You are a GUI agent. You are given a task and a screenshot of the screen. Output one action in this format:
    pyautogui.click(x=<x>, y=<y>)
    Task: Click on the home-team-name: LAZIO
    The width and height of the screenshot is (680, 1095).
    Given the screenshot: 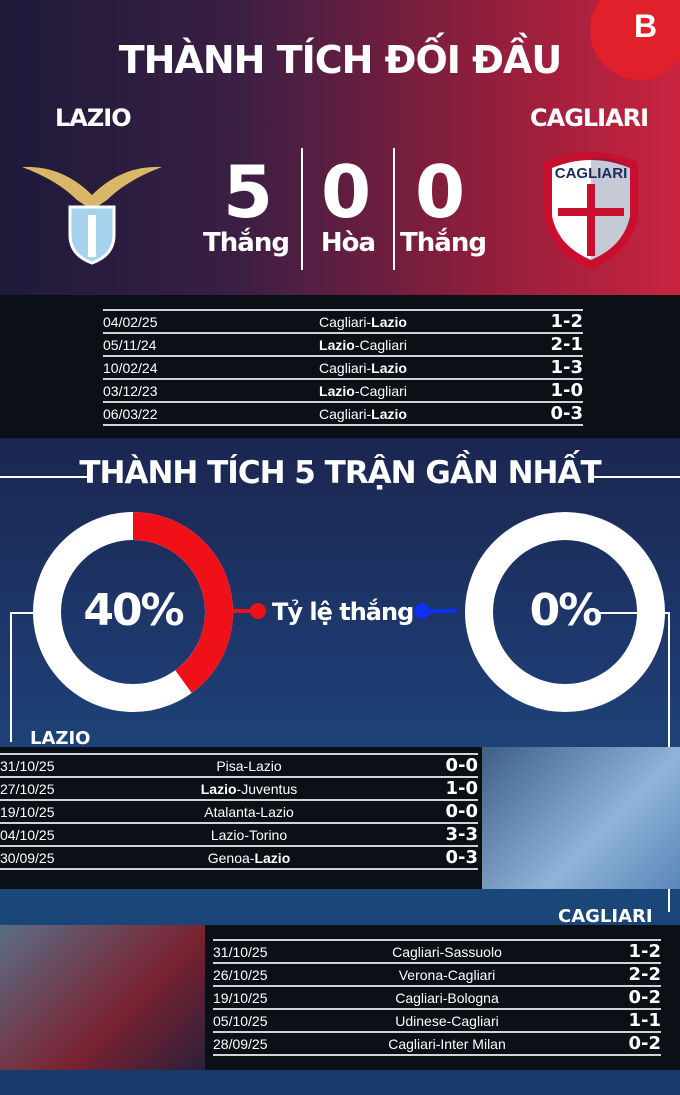 What is the action you would take?
    pyautogui.click(x=93, y=118)
    